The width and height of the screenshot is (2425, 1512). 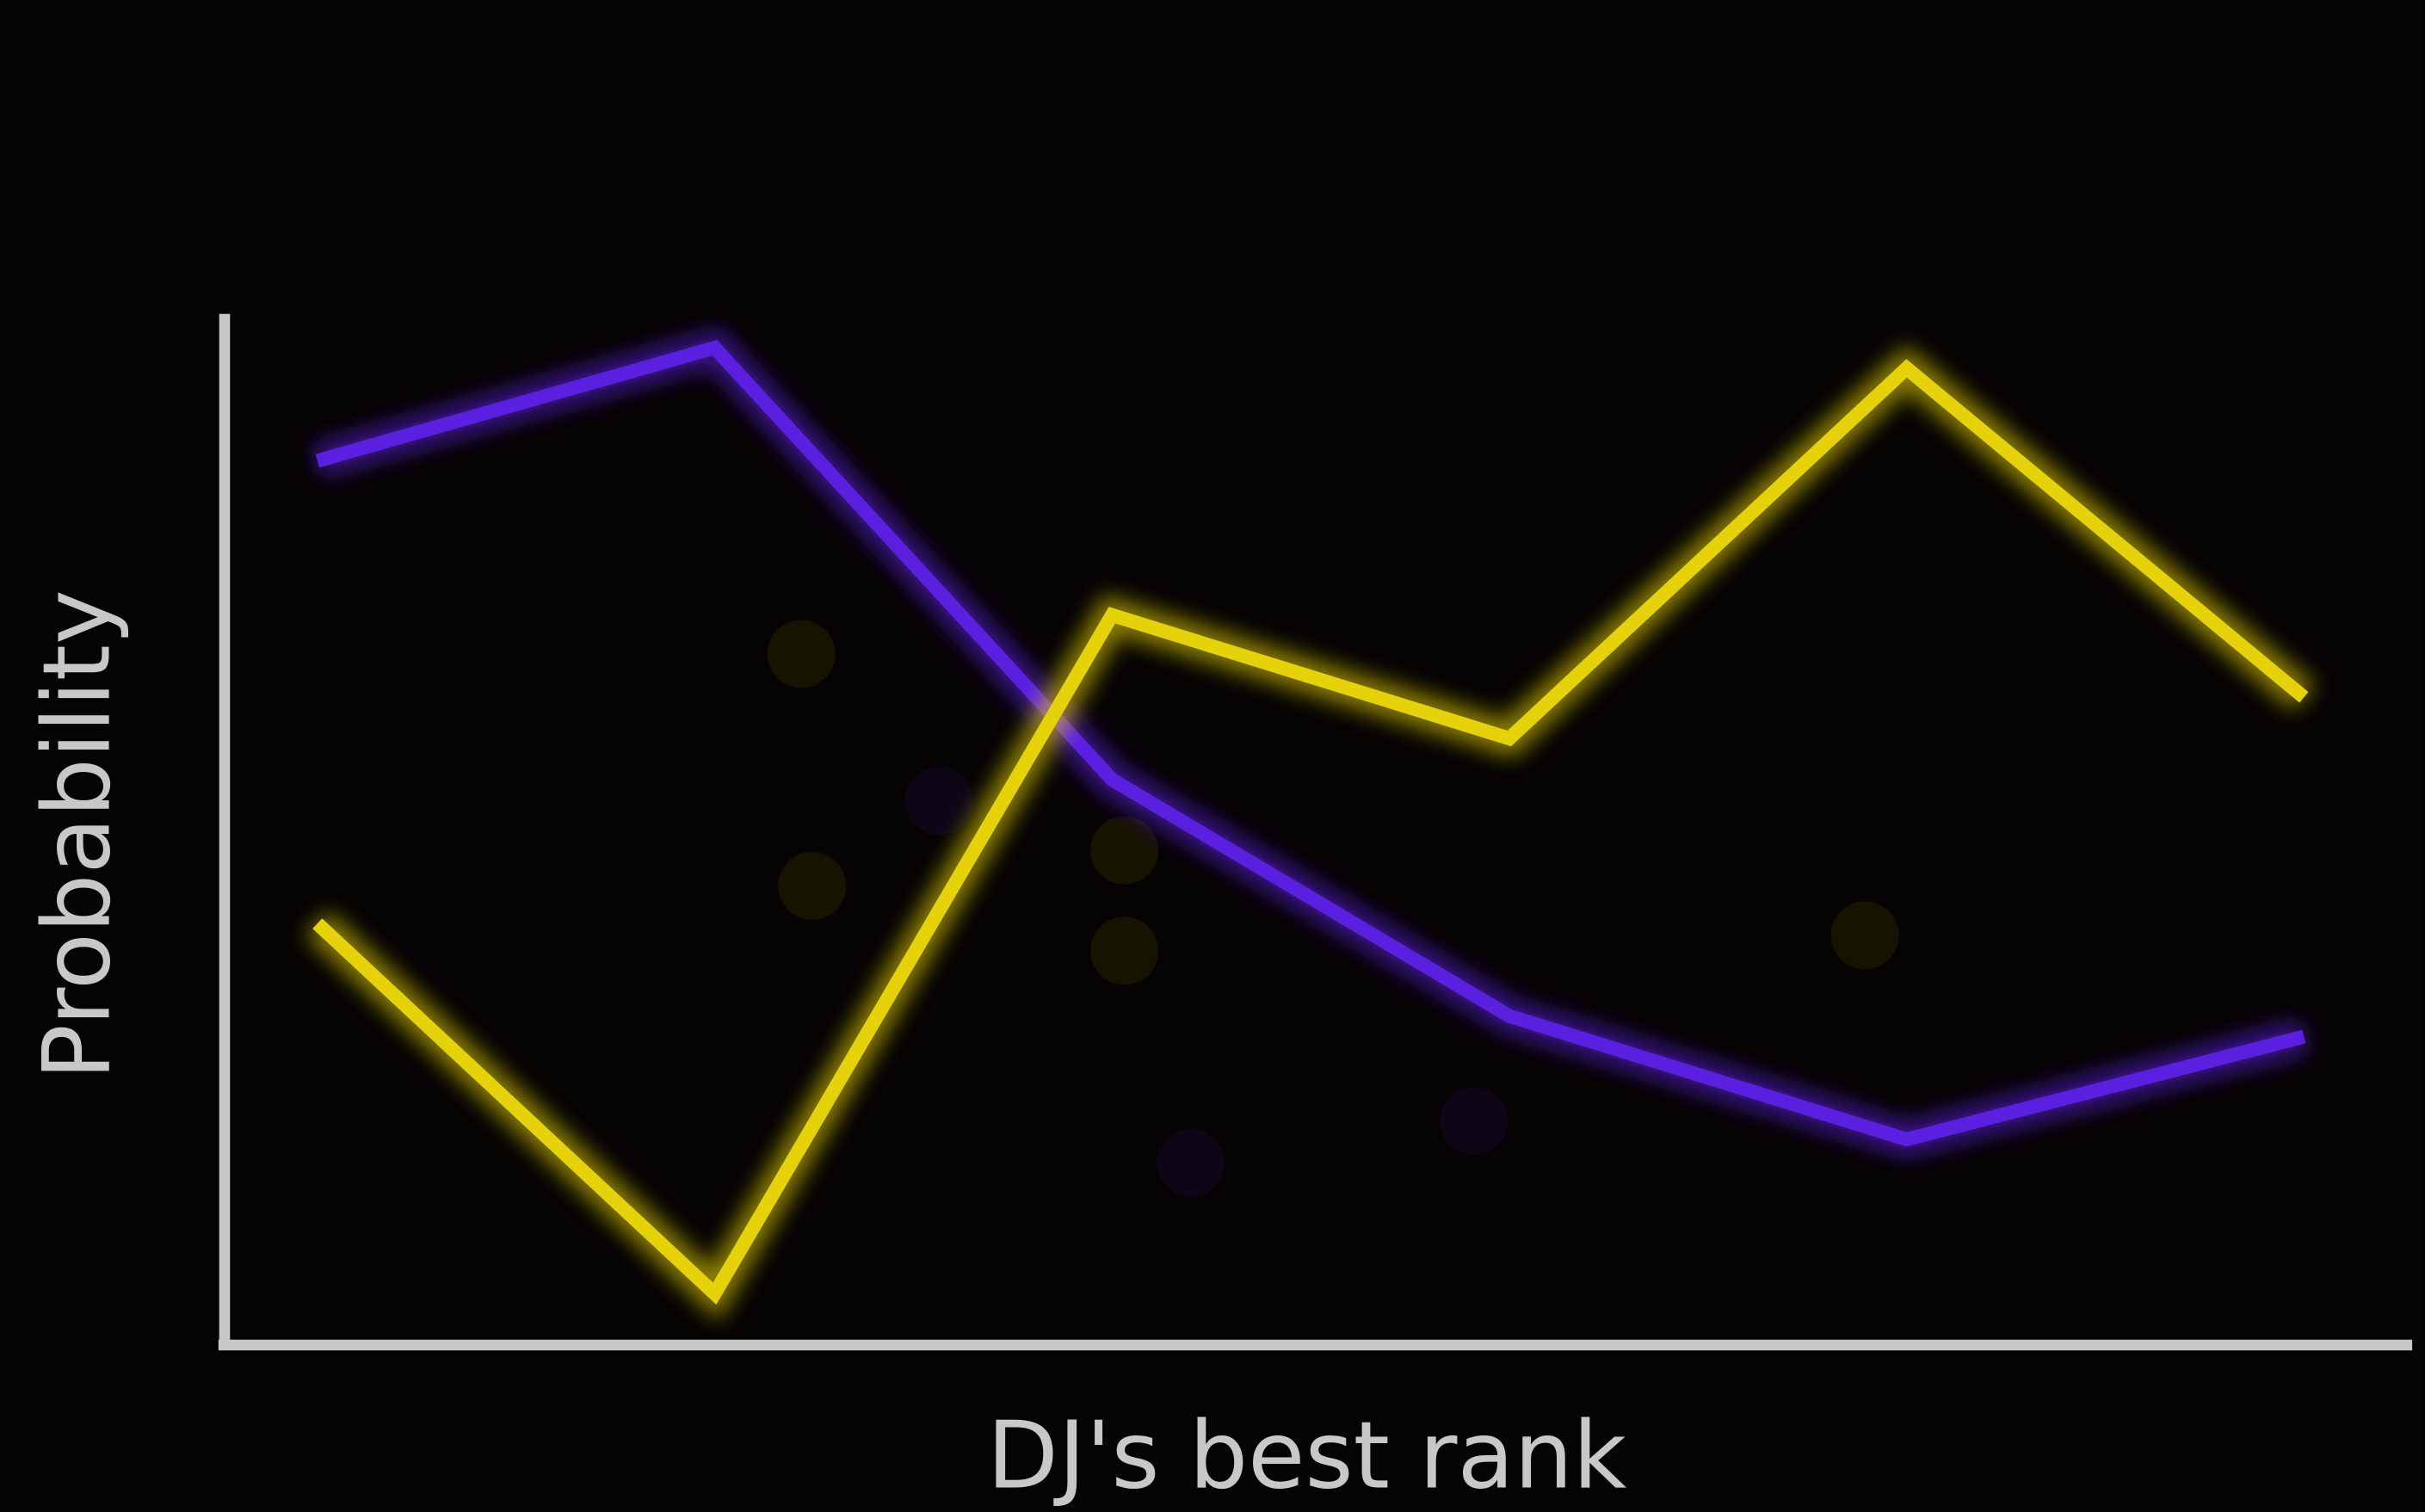 What do you see at coordinates (77, 834) in the screenshot?
I see `y-axis-label: Probability` at bounding box center [77, 834].